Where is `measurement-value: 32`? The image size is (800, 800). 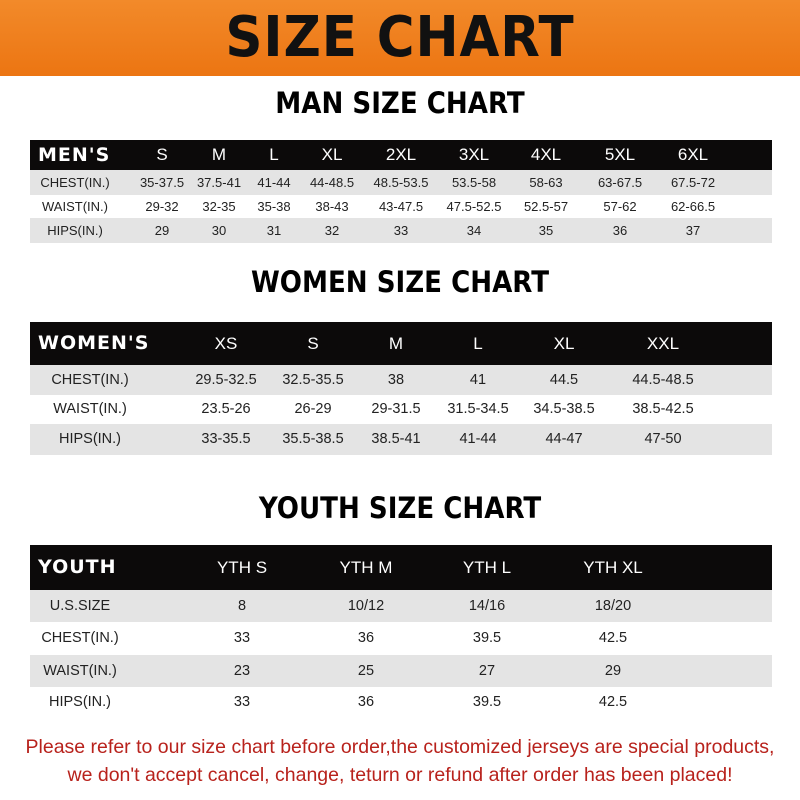 measurement-value: 32 is located at coordinates (332, 230).